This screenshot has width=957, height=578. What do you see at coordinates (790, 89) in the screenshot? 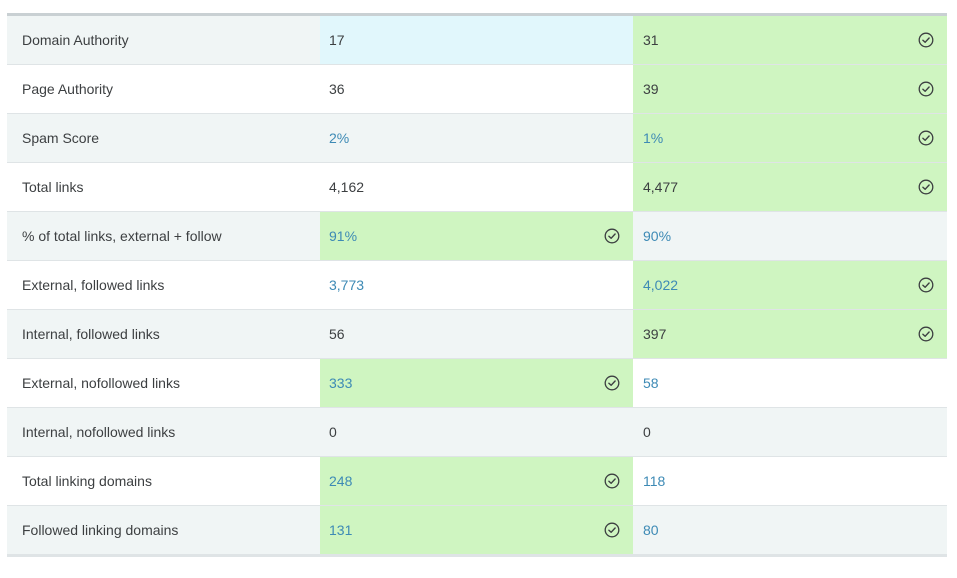
I see `site-2-value-cell: 39` at bounding box center [790, 89].